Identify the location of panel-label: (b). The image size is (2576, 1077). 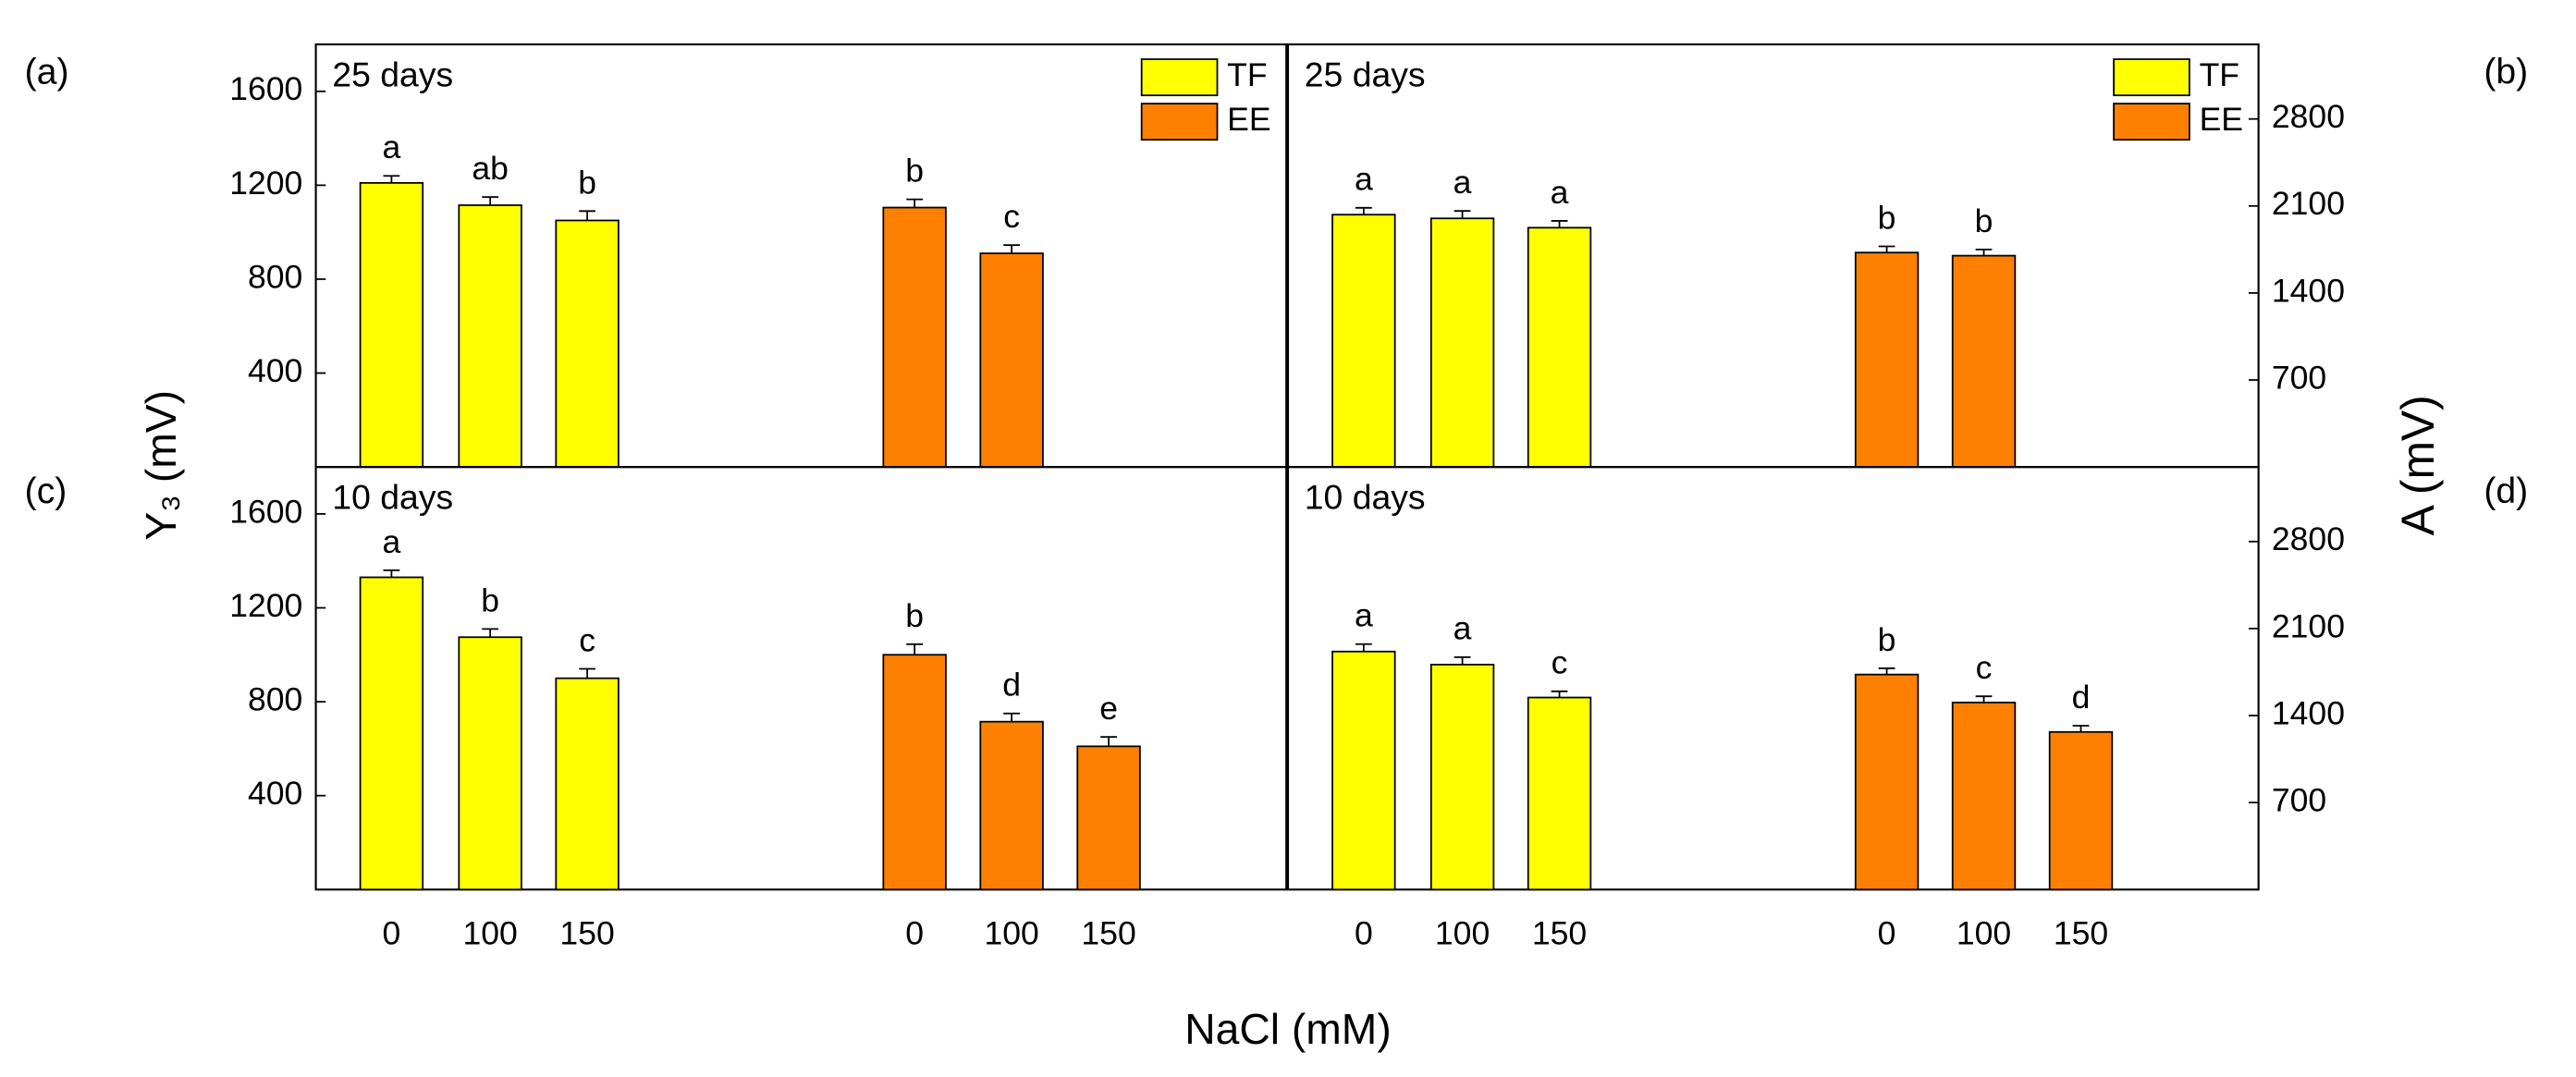
(2506, 72).